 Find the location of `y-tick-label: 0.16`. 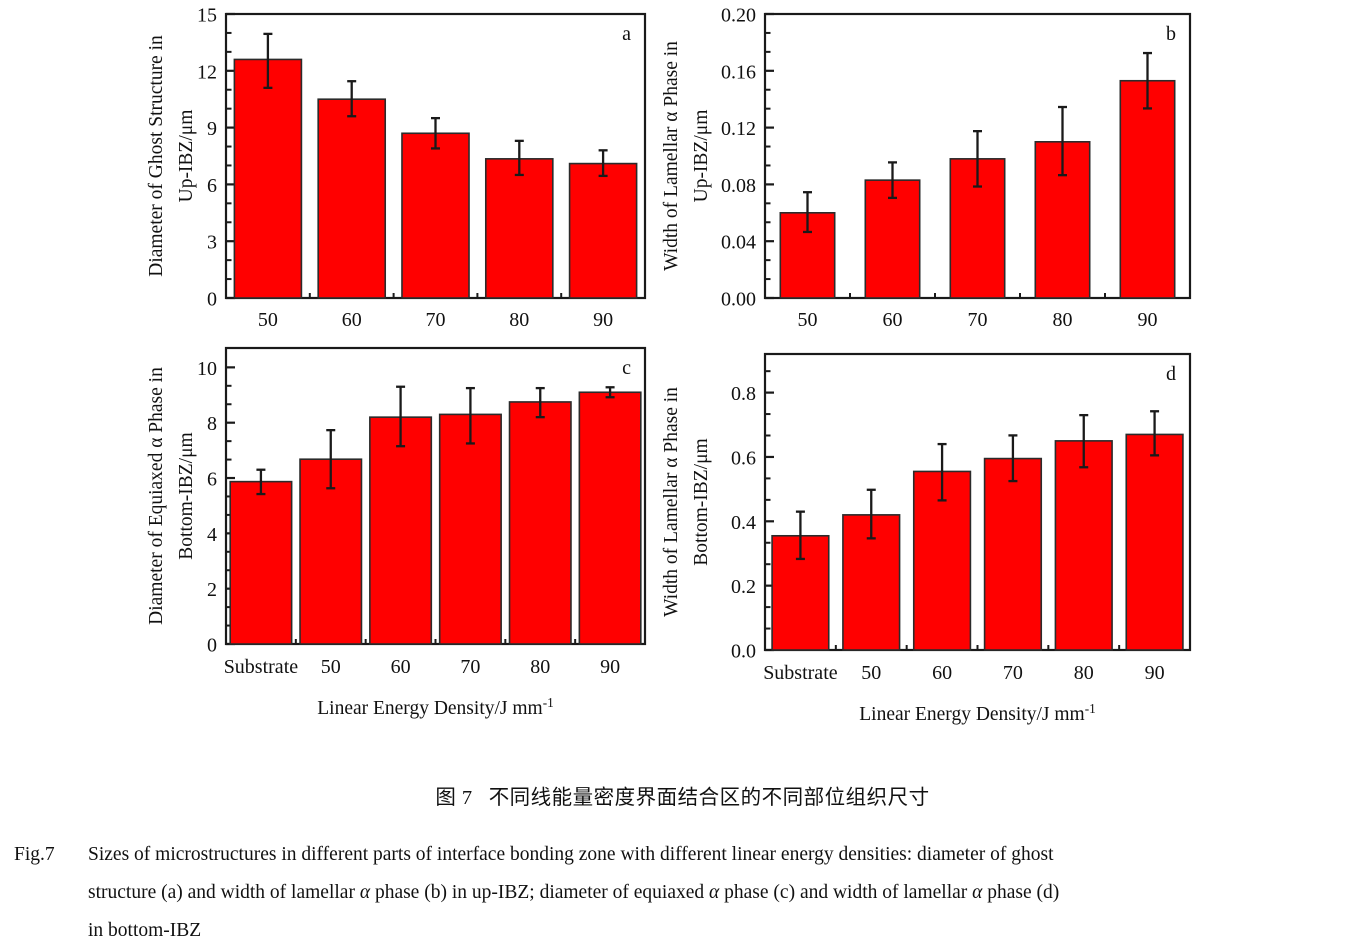

y-tick-label: 0.16 is located at coordinates (738, 72).